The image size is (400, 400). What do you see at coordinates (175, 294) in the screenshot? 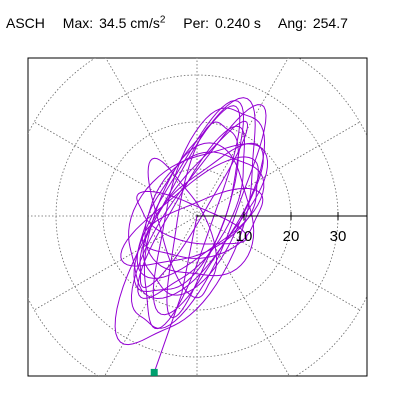
I see `trace-peak-excursion` at bounding box center [175, 294].